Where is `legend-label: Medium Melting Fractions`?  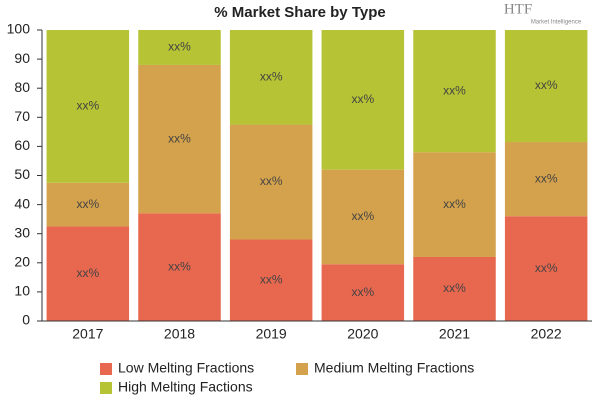
legend-label: Medium Melting Fractions is located at coordinates (394, 368).